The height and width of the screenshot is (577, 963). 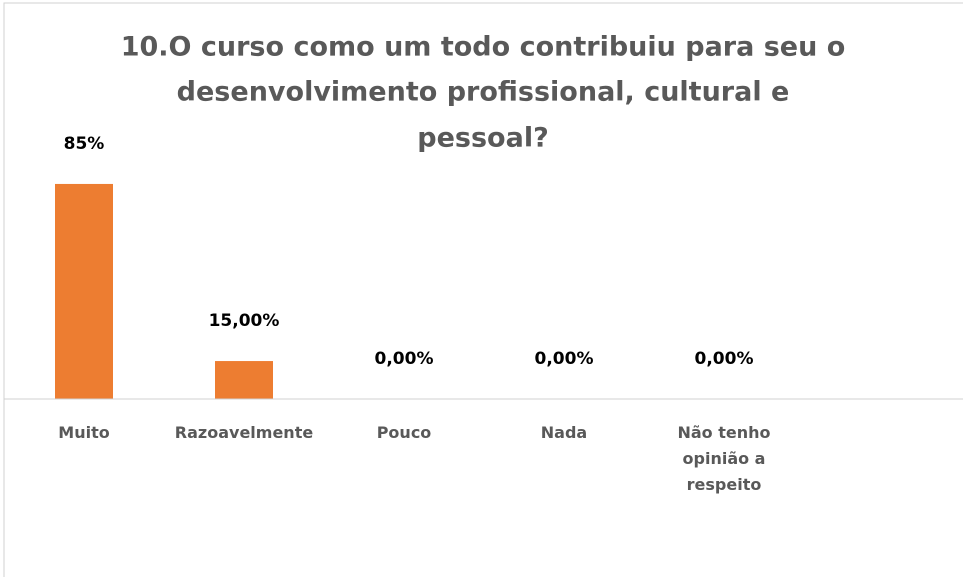 What do you see at coordinates (244, 432) in the screenshot?
I see `x-tick-label: Razoavelmente` at bounding box center [244, 432].